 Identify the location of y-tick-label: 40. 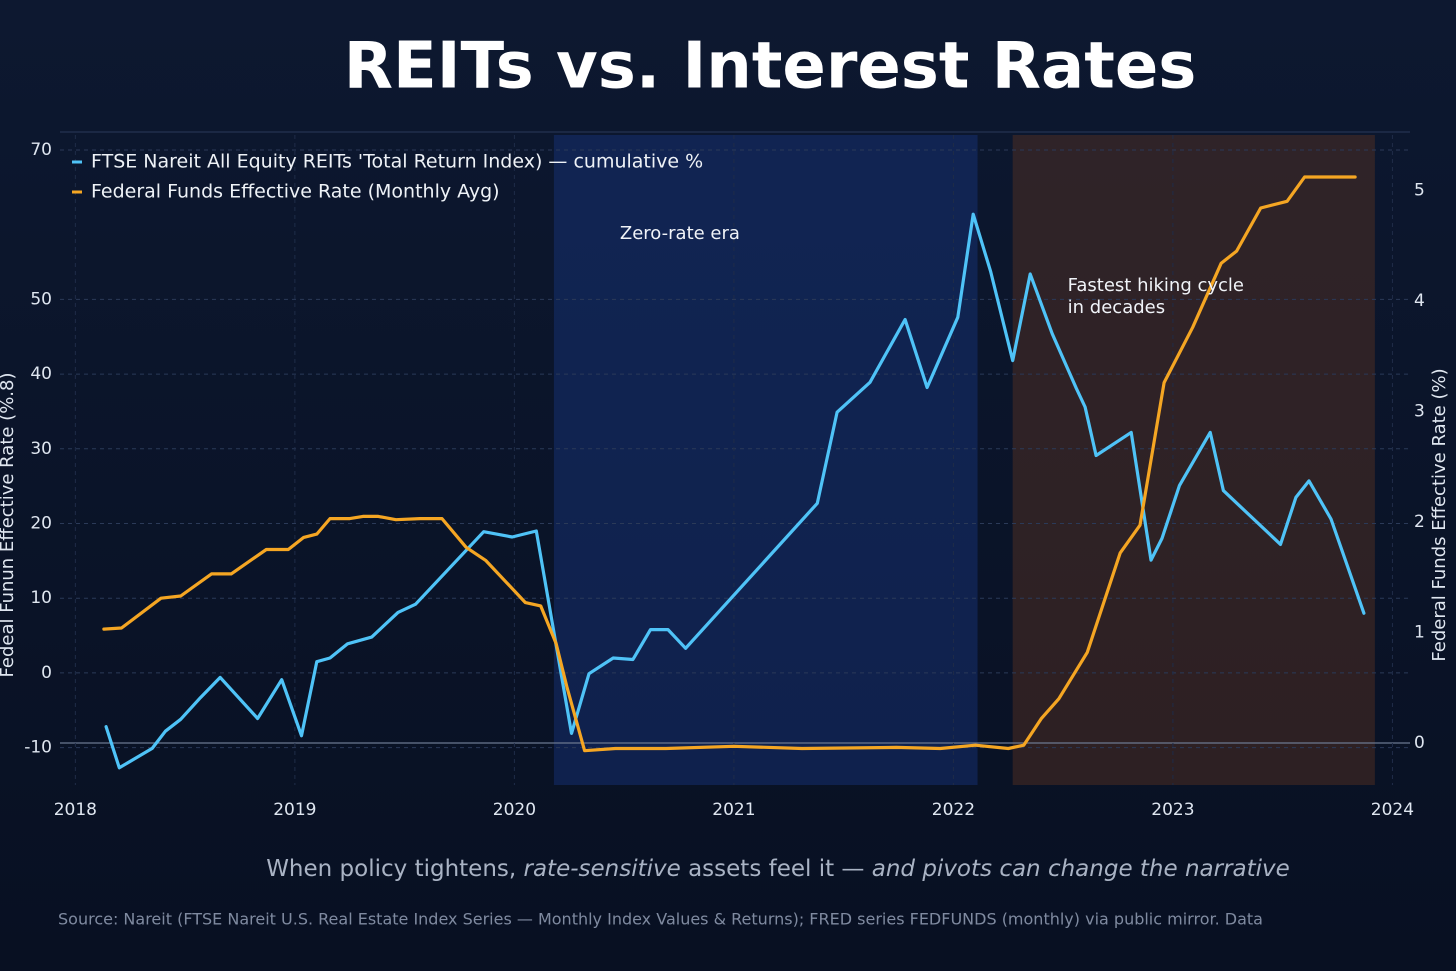
(41, 374).